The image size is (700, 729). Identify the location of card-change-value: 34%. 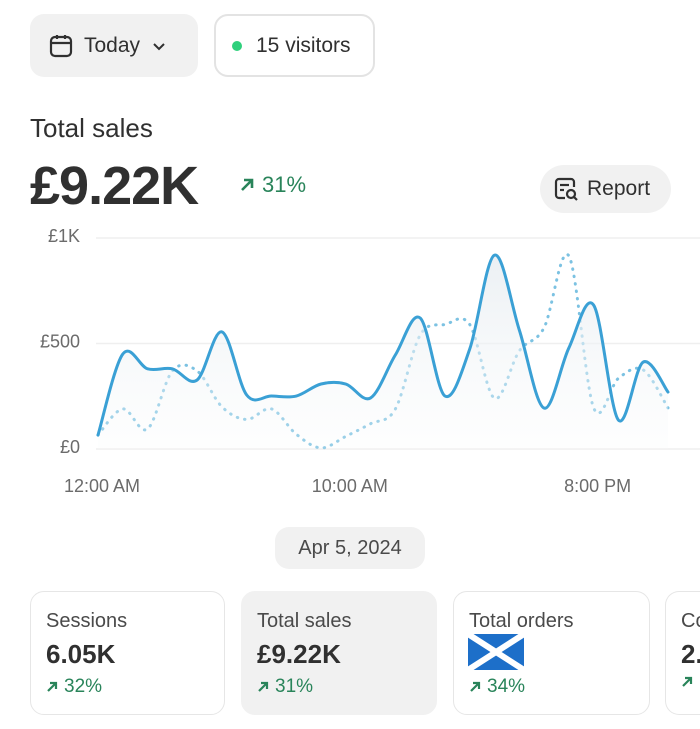
(506, 686).